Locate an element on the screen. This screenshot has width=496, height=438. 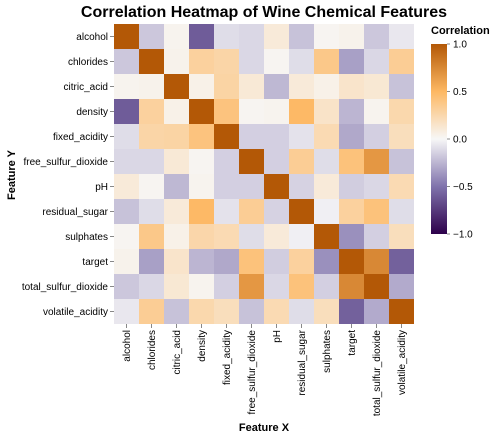
y-tick-label-pH: pH is located at coordinates (101, 187).